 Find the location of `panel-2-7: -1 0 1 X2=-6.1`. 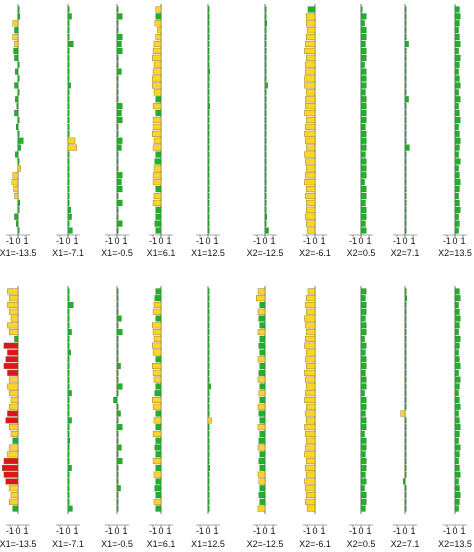

panel-2-7: -1 0 1 X2=-6.1 is located at coordinates (315, 417).